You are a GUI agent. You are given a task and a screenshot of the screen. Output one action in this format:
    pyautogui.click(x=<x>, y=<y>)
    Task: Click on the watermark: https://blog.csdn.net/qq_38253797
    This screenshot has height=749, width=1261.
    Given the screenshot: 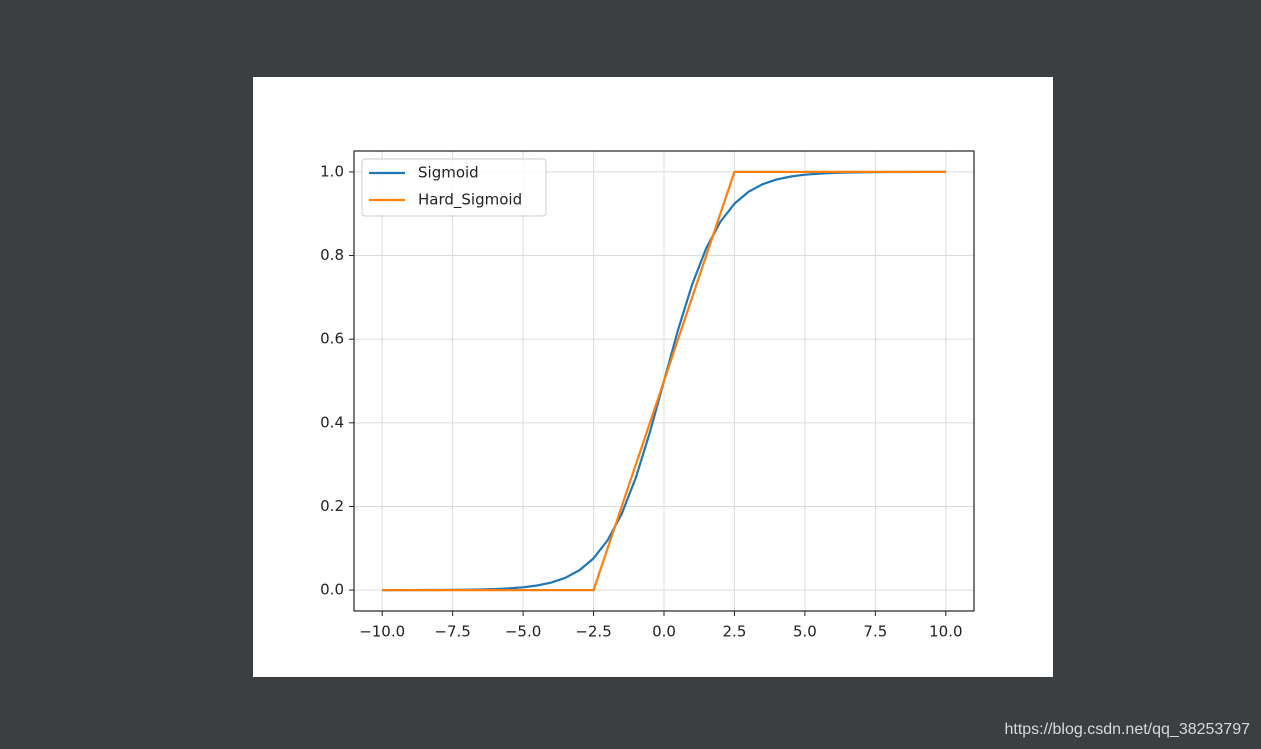 What is the action you would take?
    pyautogui.click(x=1127, y=729)
    